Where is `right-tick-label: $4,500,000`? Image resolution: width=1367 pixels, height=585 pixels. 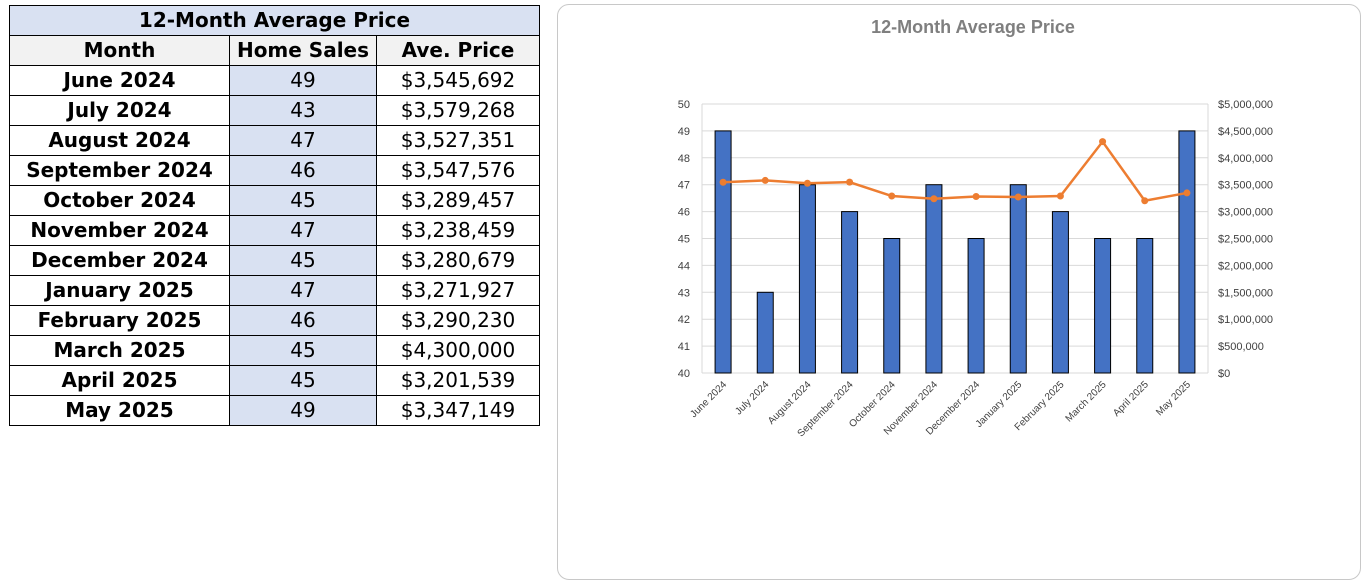
right-tick-label: $4,500,000 is located at coordinates (1245, 132).